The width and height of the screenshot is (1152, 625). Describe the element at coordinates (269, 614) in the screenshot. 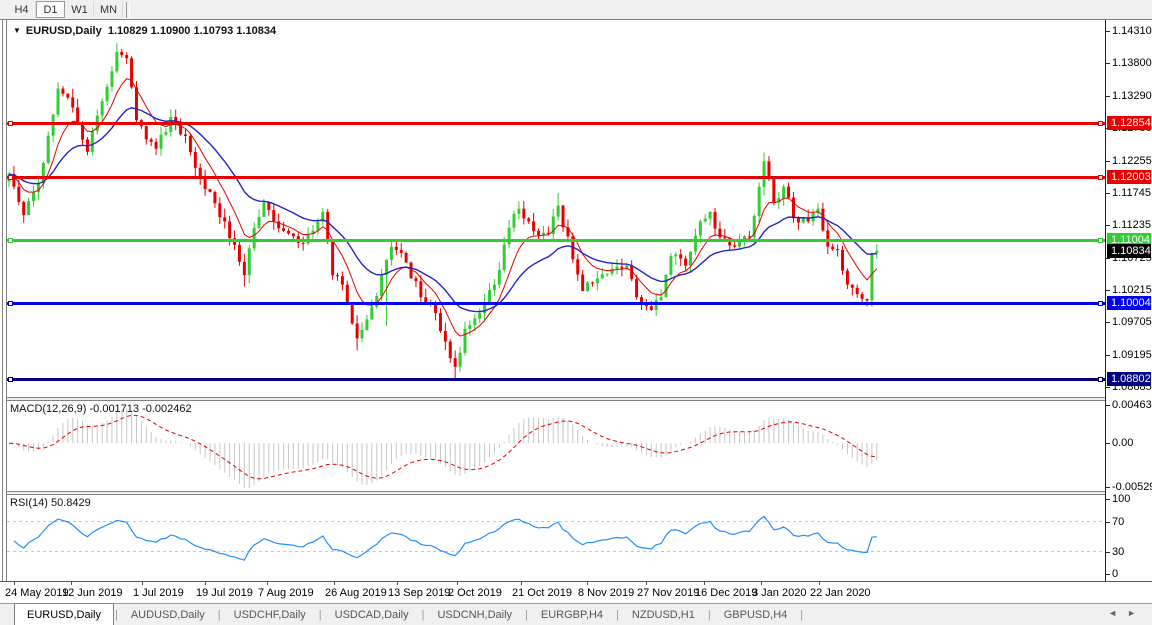

I see `chart-tab-usdchf: USDCHF,Daily` at that location.